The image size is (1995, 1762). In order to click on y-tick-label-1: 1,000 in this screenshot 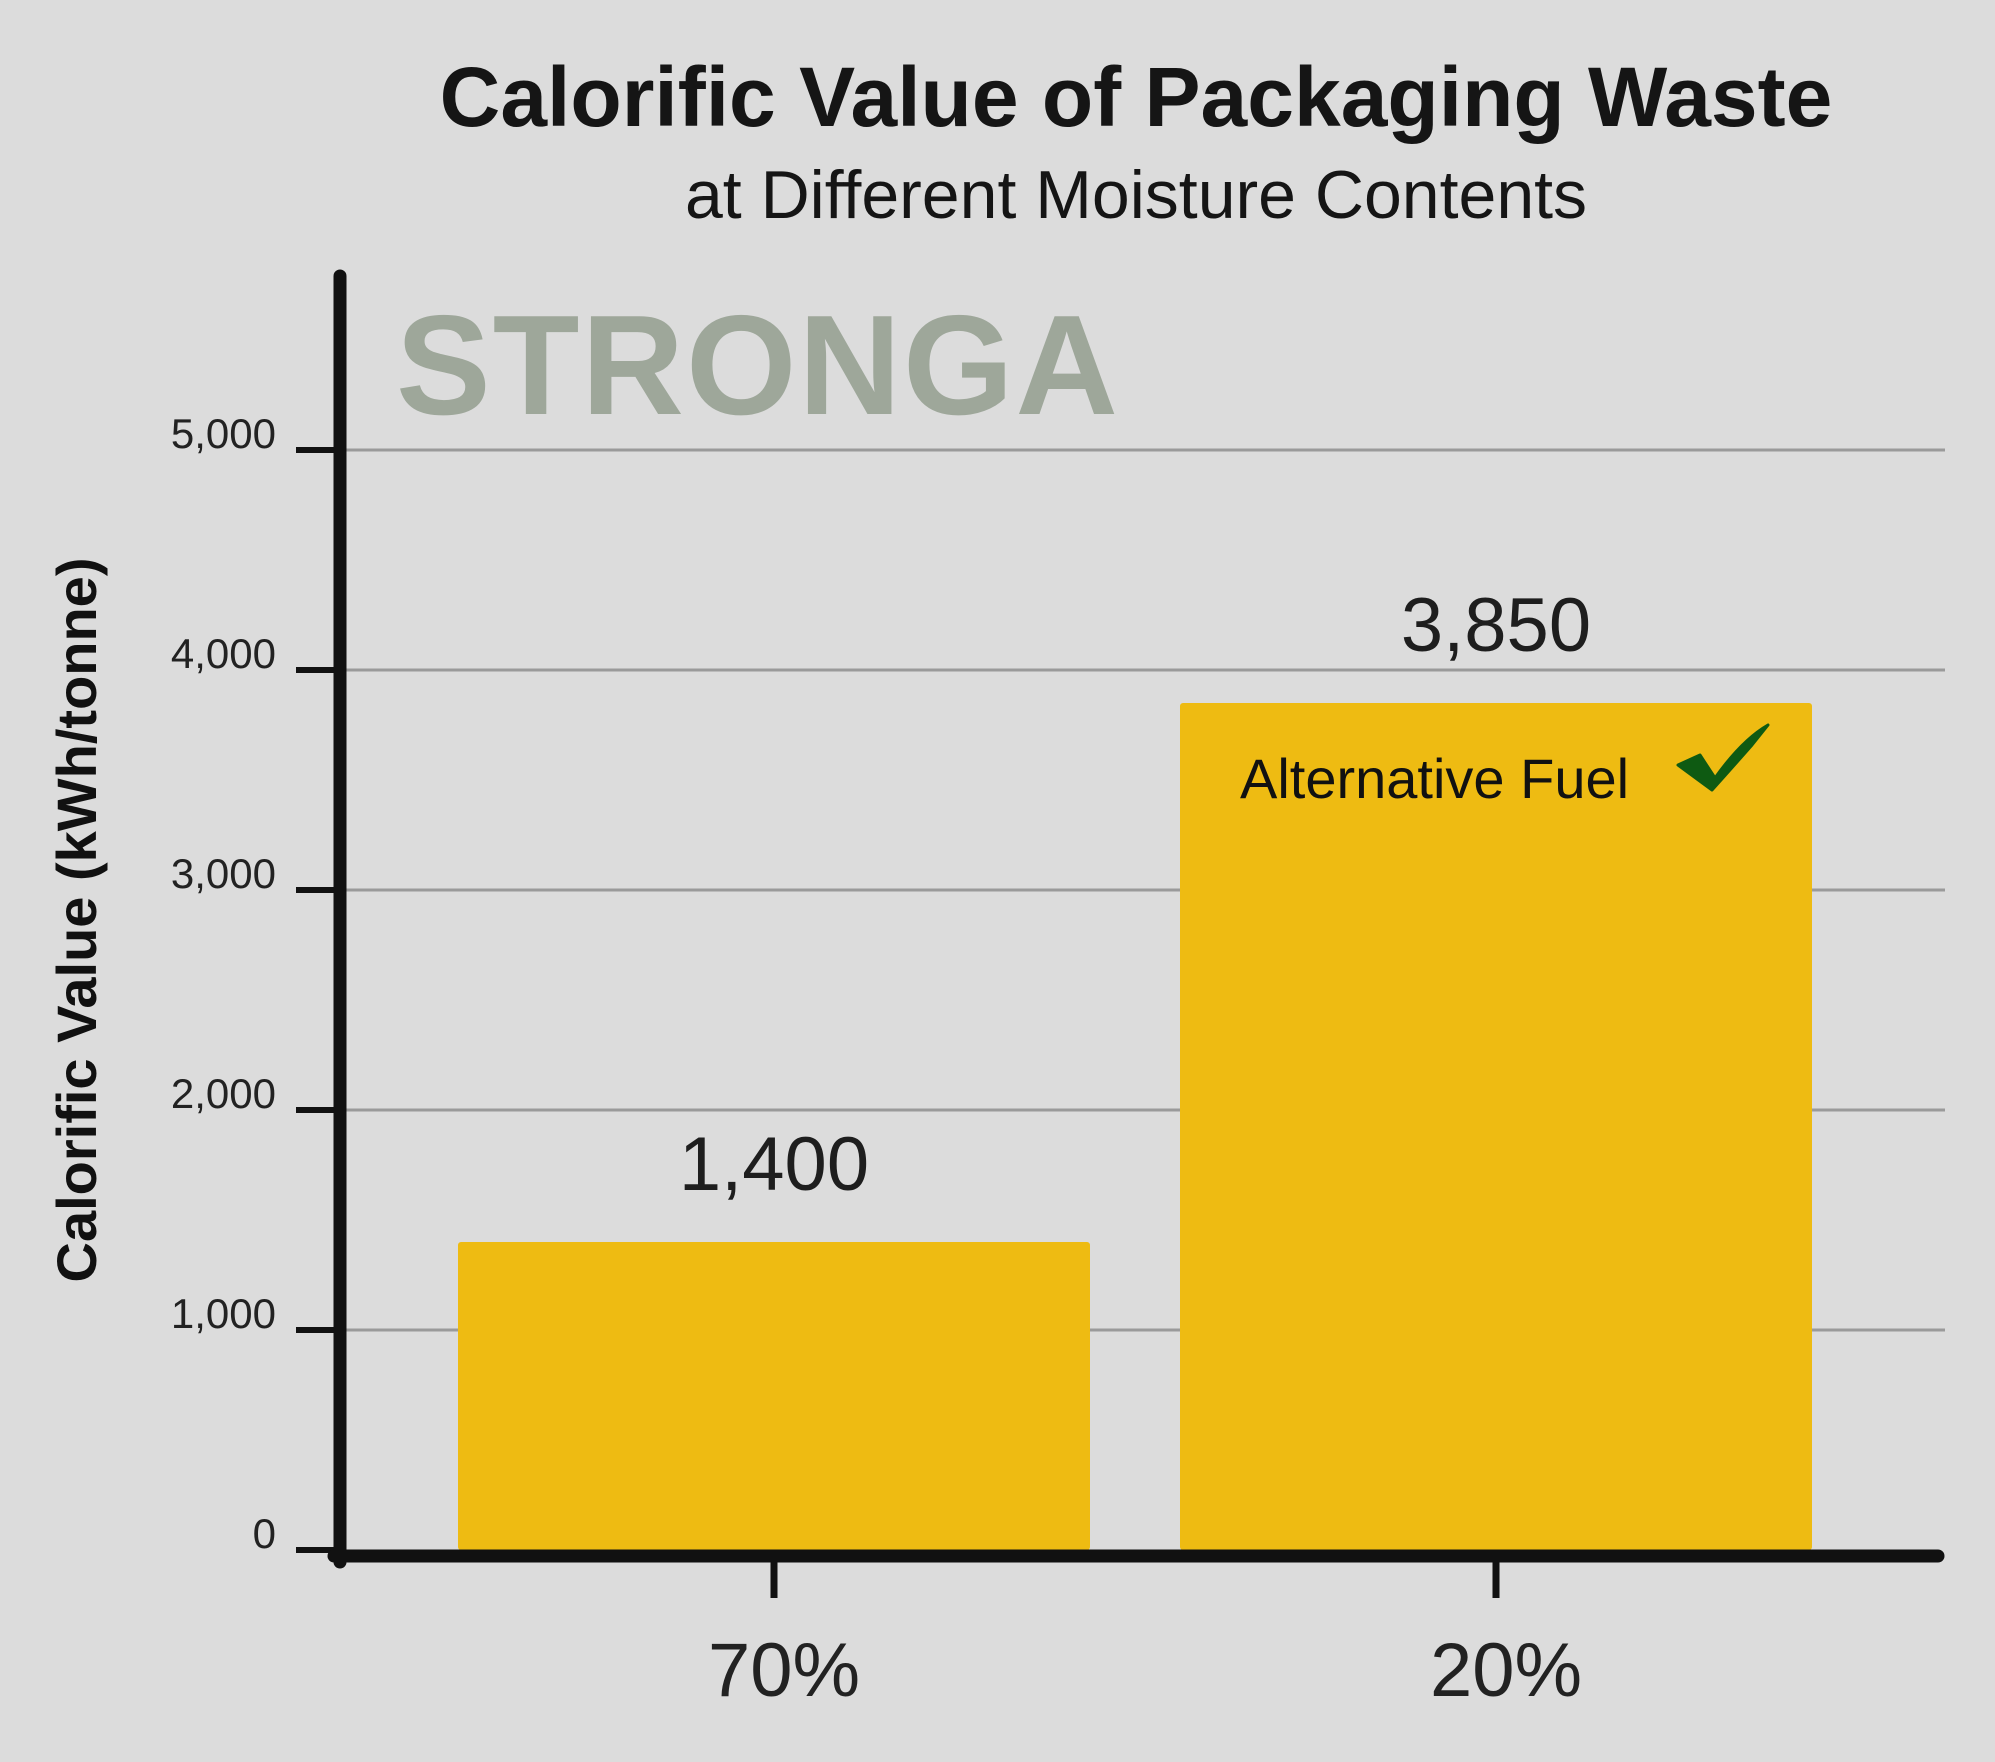, I will do `click(223, 1313)`.